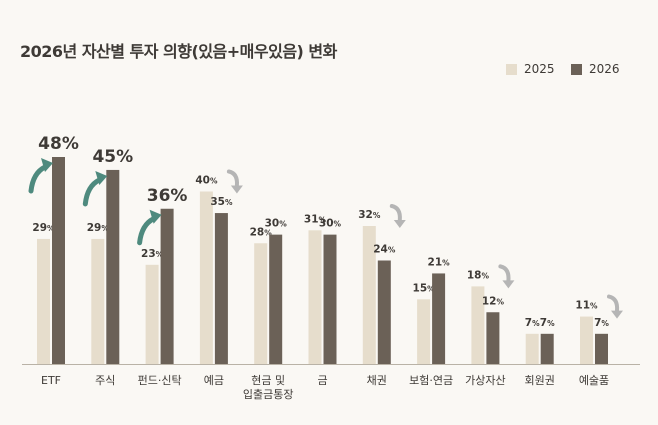 This screenshot has width=658, height=425. I want to click on legend-item-2025: 2025, so click(530, 69).